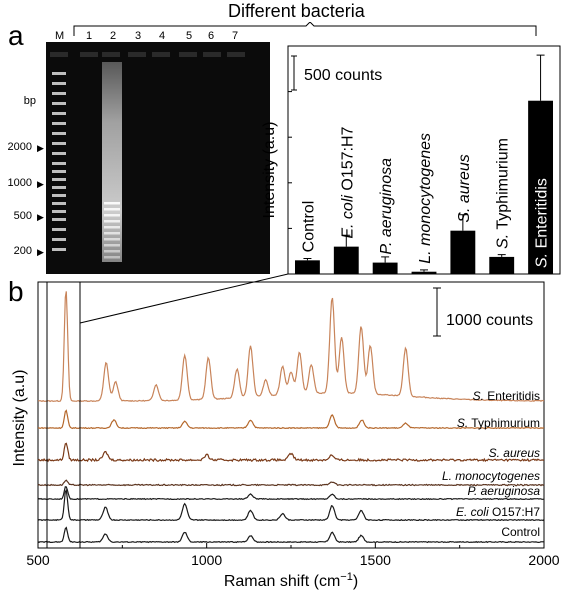 The height and width of the screenshot is (593, 564). I want to click on bar-category-label: S. Typhimurium, so click(503, 193).